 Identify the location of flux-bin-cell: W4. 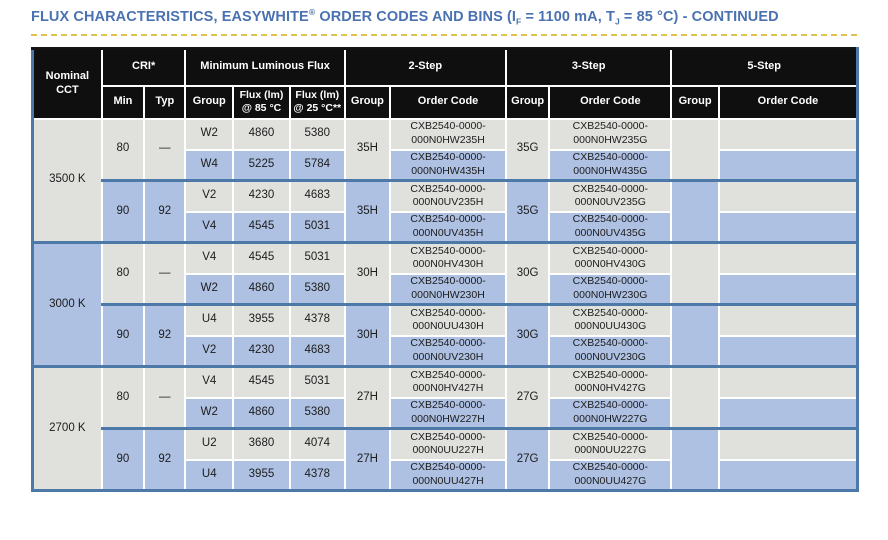
(209, 165).